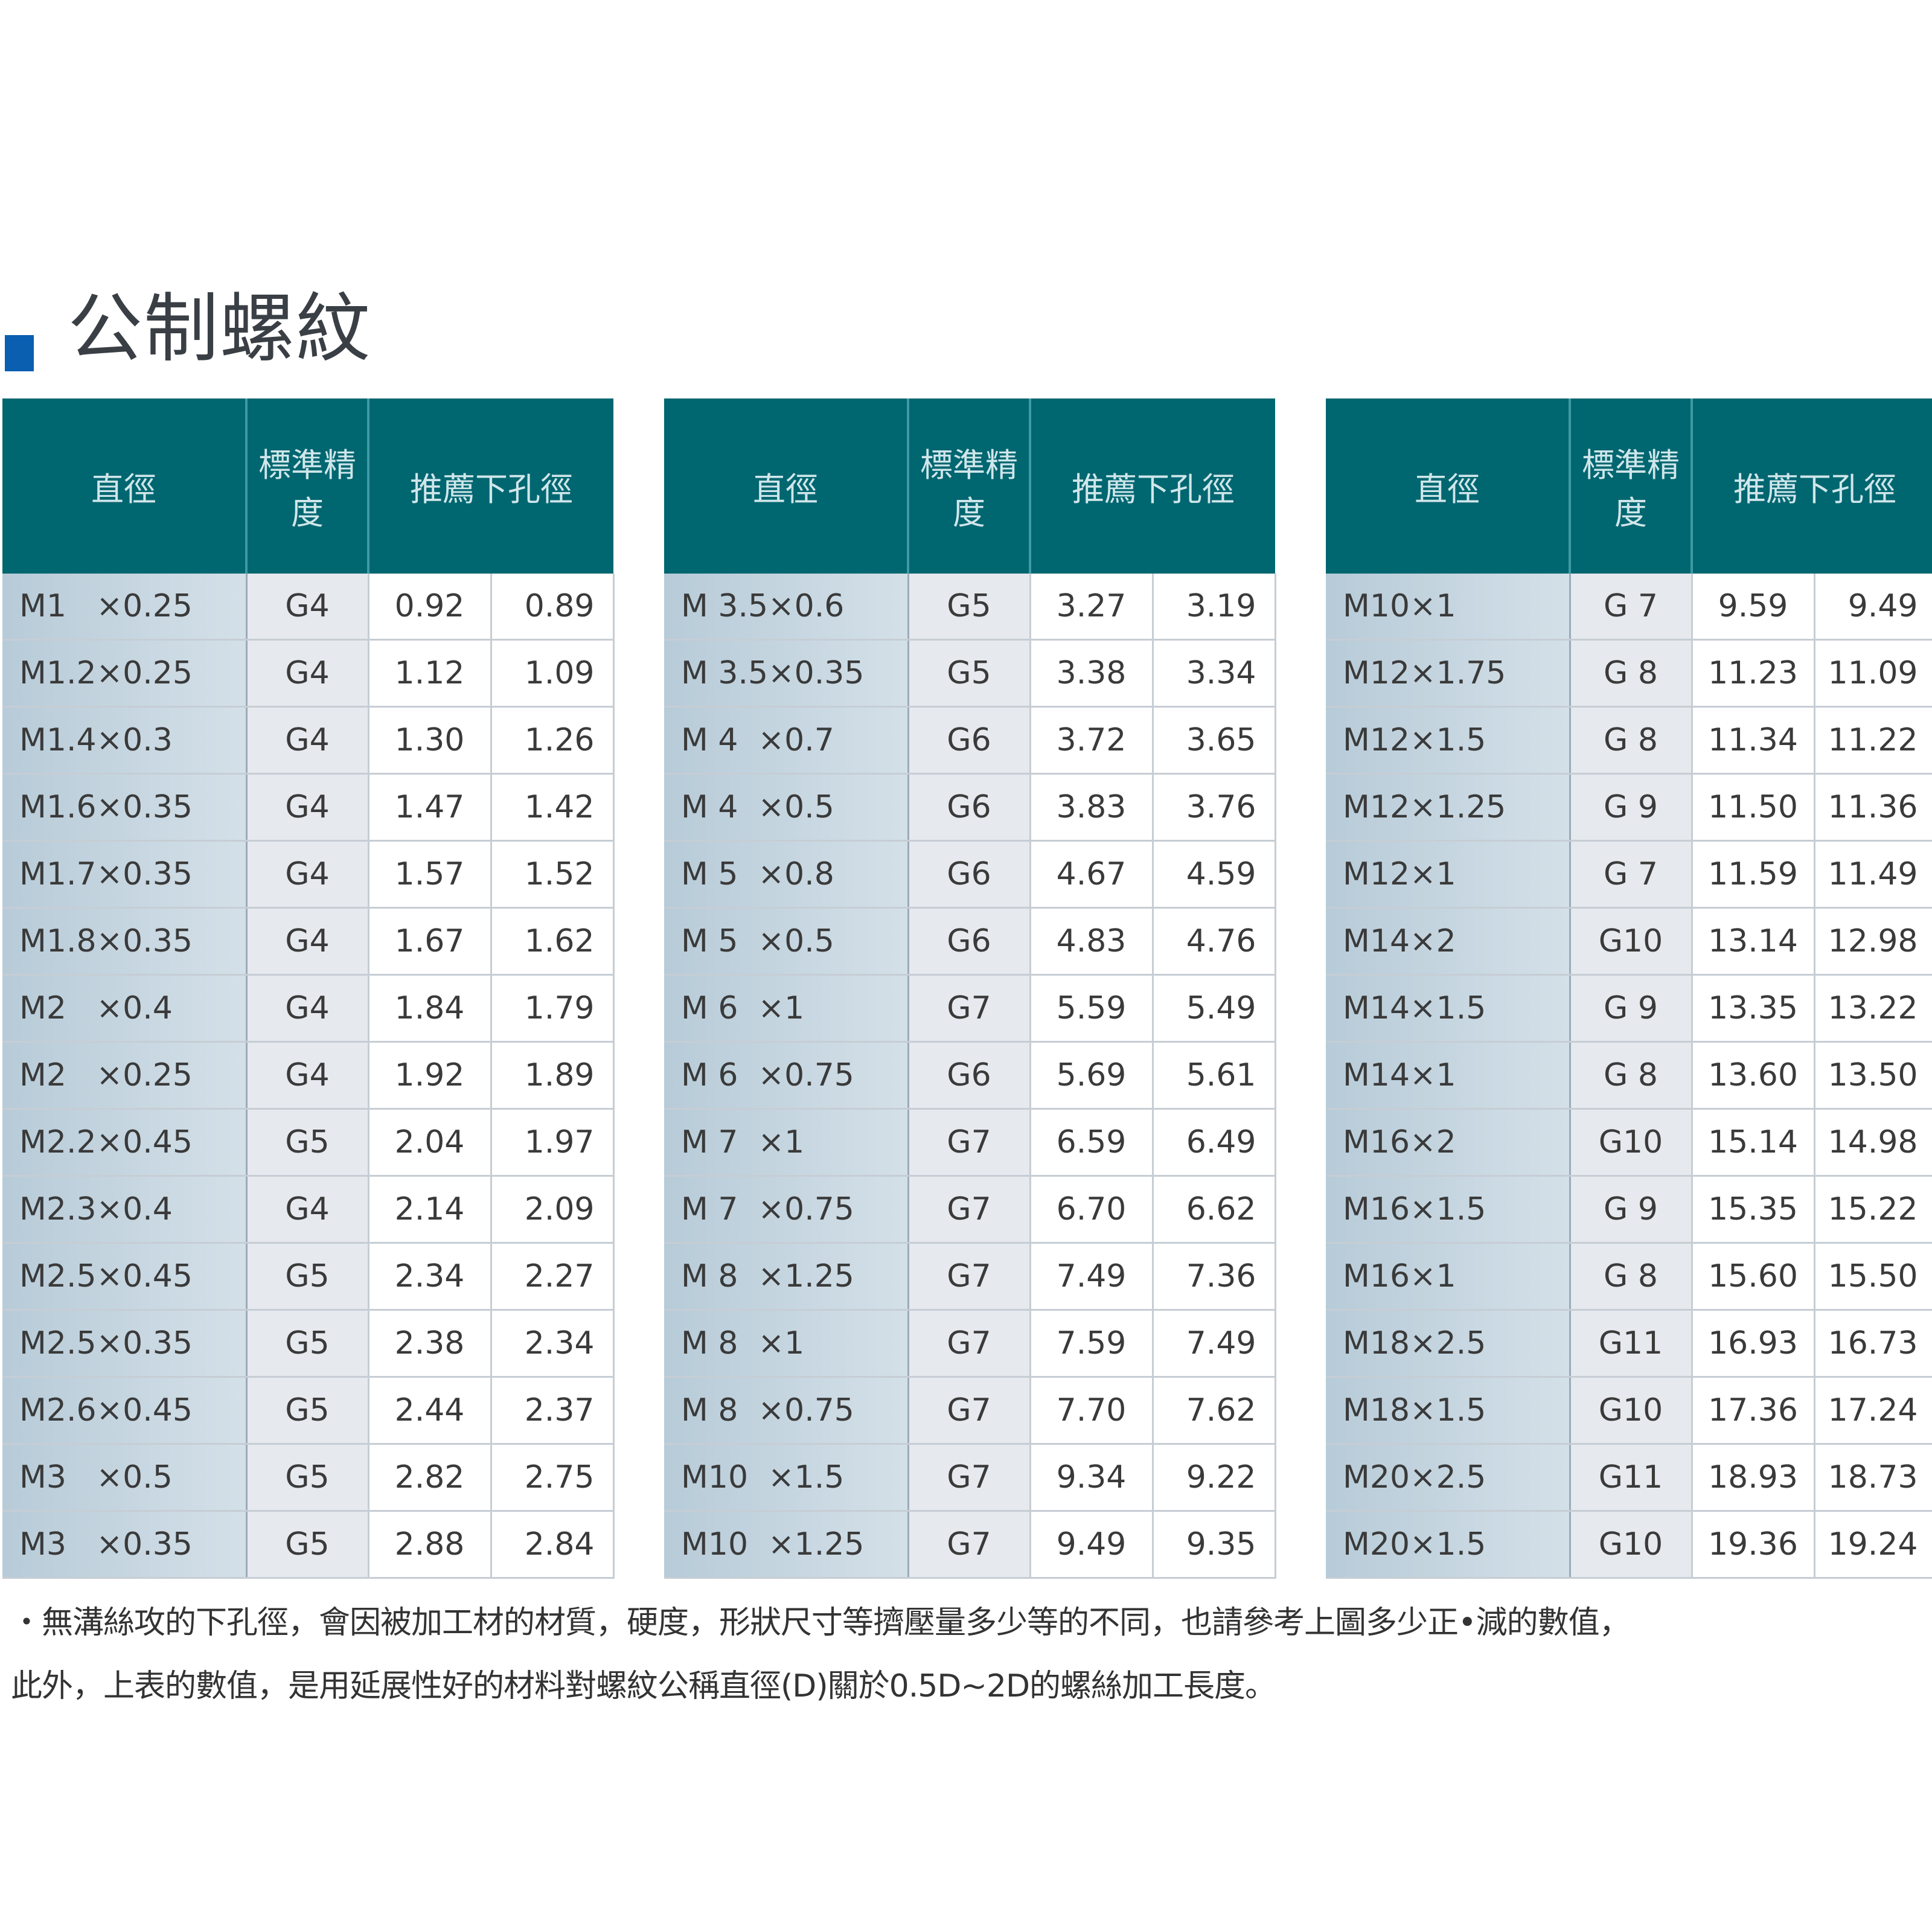  I want to click on grade-cell: G5, so click(970, 674).